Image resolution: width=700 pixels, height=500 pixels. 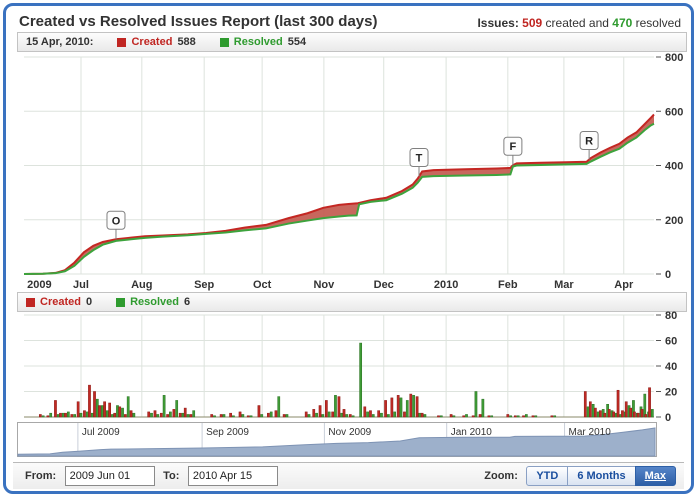 I want to click on issues-resolved-text: resolved, so click(x=656, y=23).